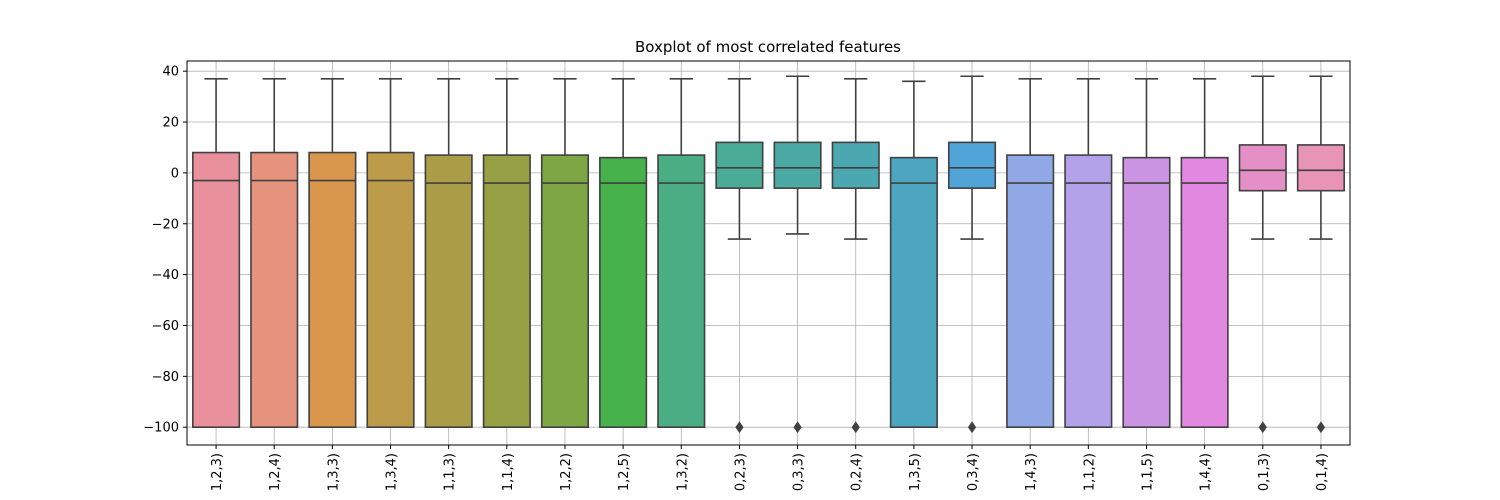 This screenshot has width=1500, height=500. Describe the element at coordinates (165, 224) in the screenshot. I see `y-tick-label: −20` at that location.